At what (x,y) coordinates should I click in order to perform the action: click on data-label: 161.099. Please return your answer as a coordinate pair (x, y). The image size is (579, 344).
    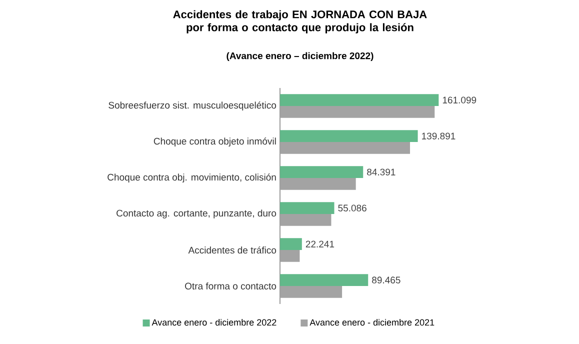
    Looking at the image, I should click on (459, 100).